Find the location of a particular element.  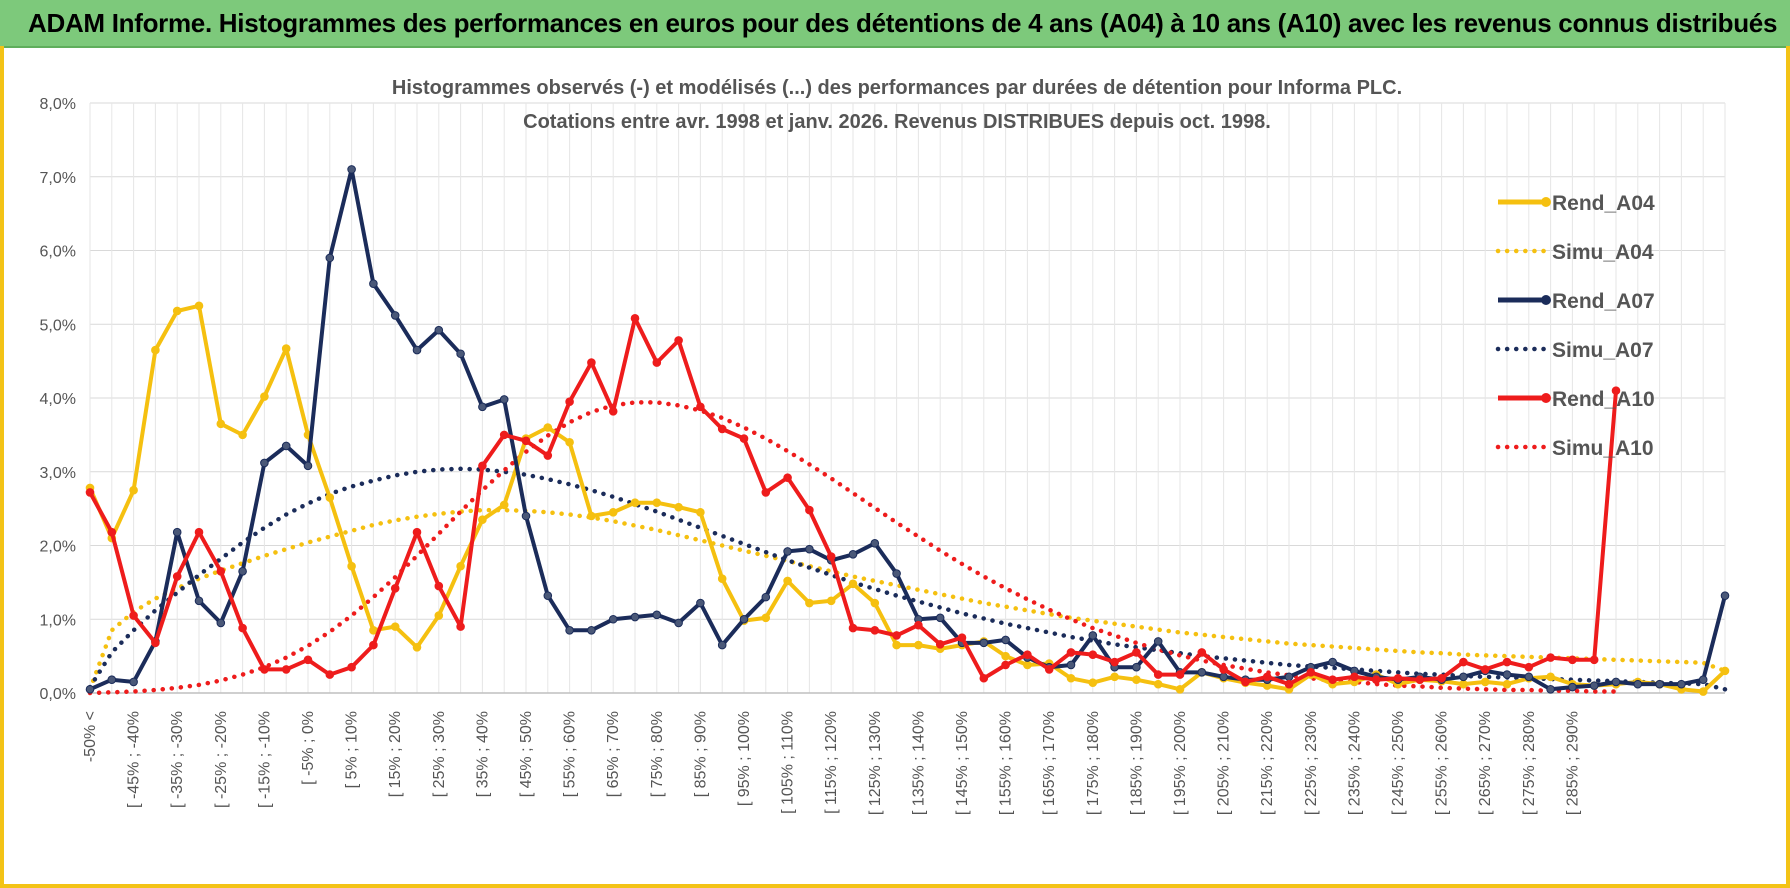

legend-label-Simu_A07: Simu_A07 is located at coordinates (1603, 350).